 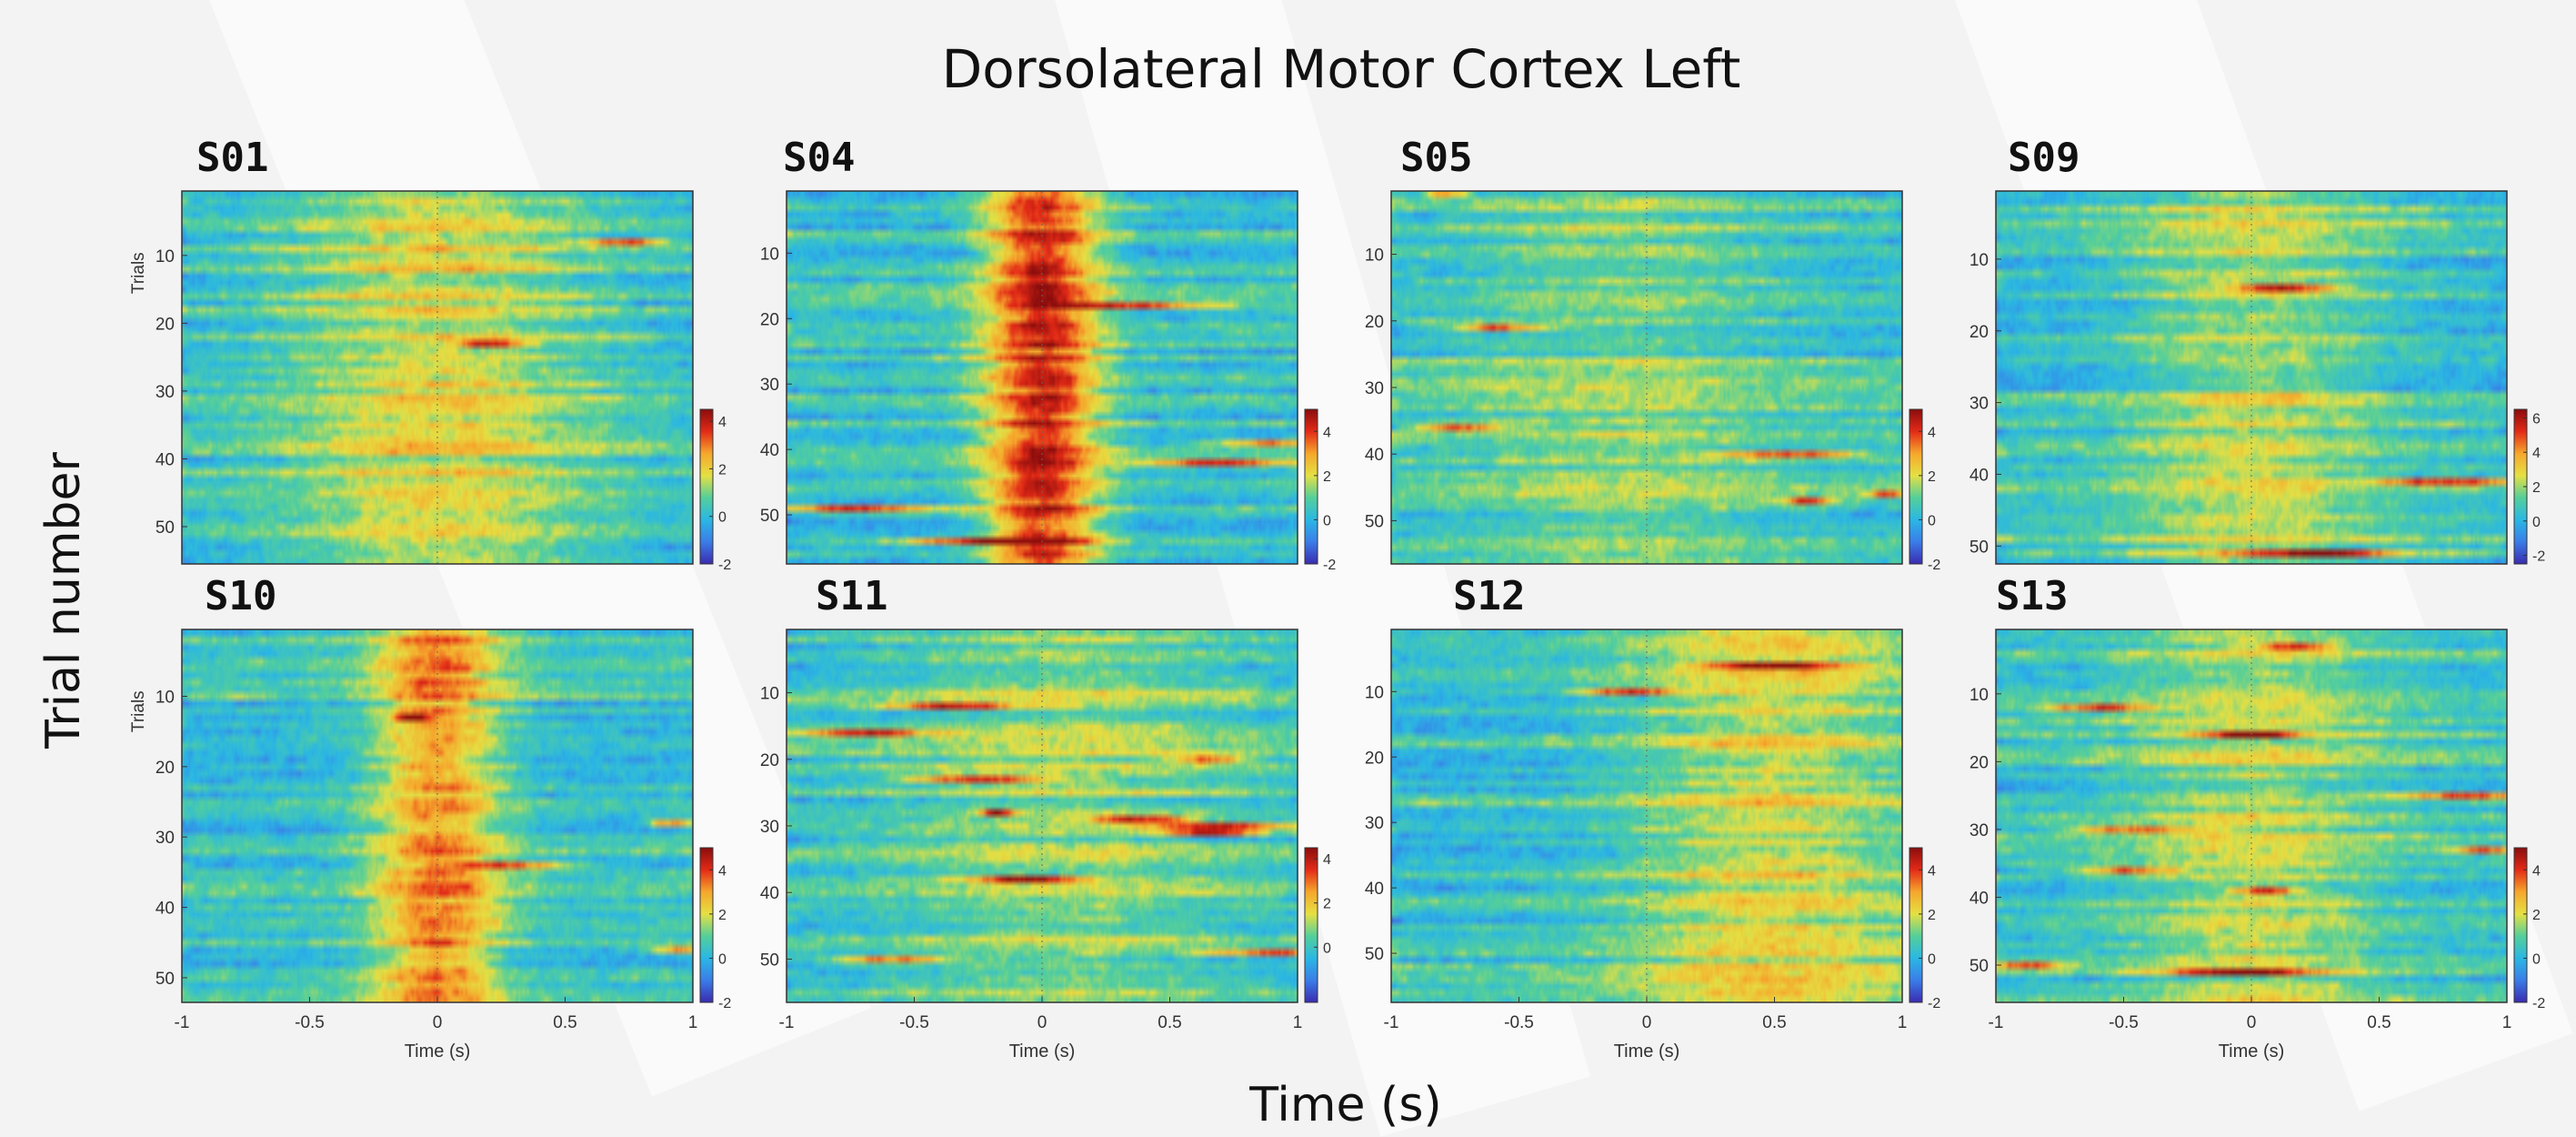 What do you see at coordinates (2044, 158) in the screenshot?
I see `panel-title: S09` at bounding box center [2044, 158].